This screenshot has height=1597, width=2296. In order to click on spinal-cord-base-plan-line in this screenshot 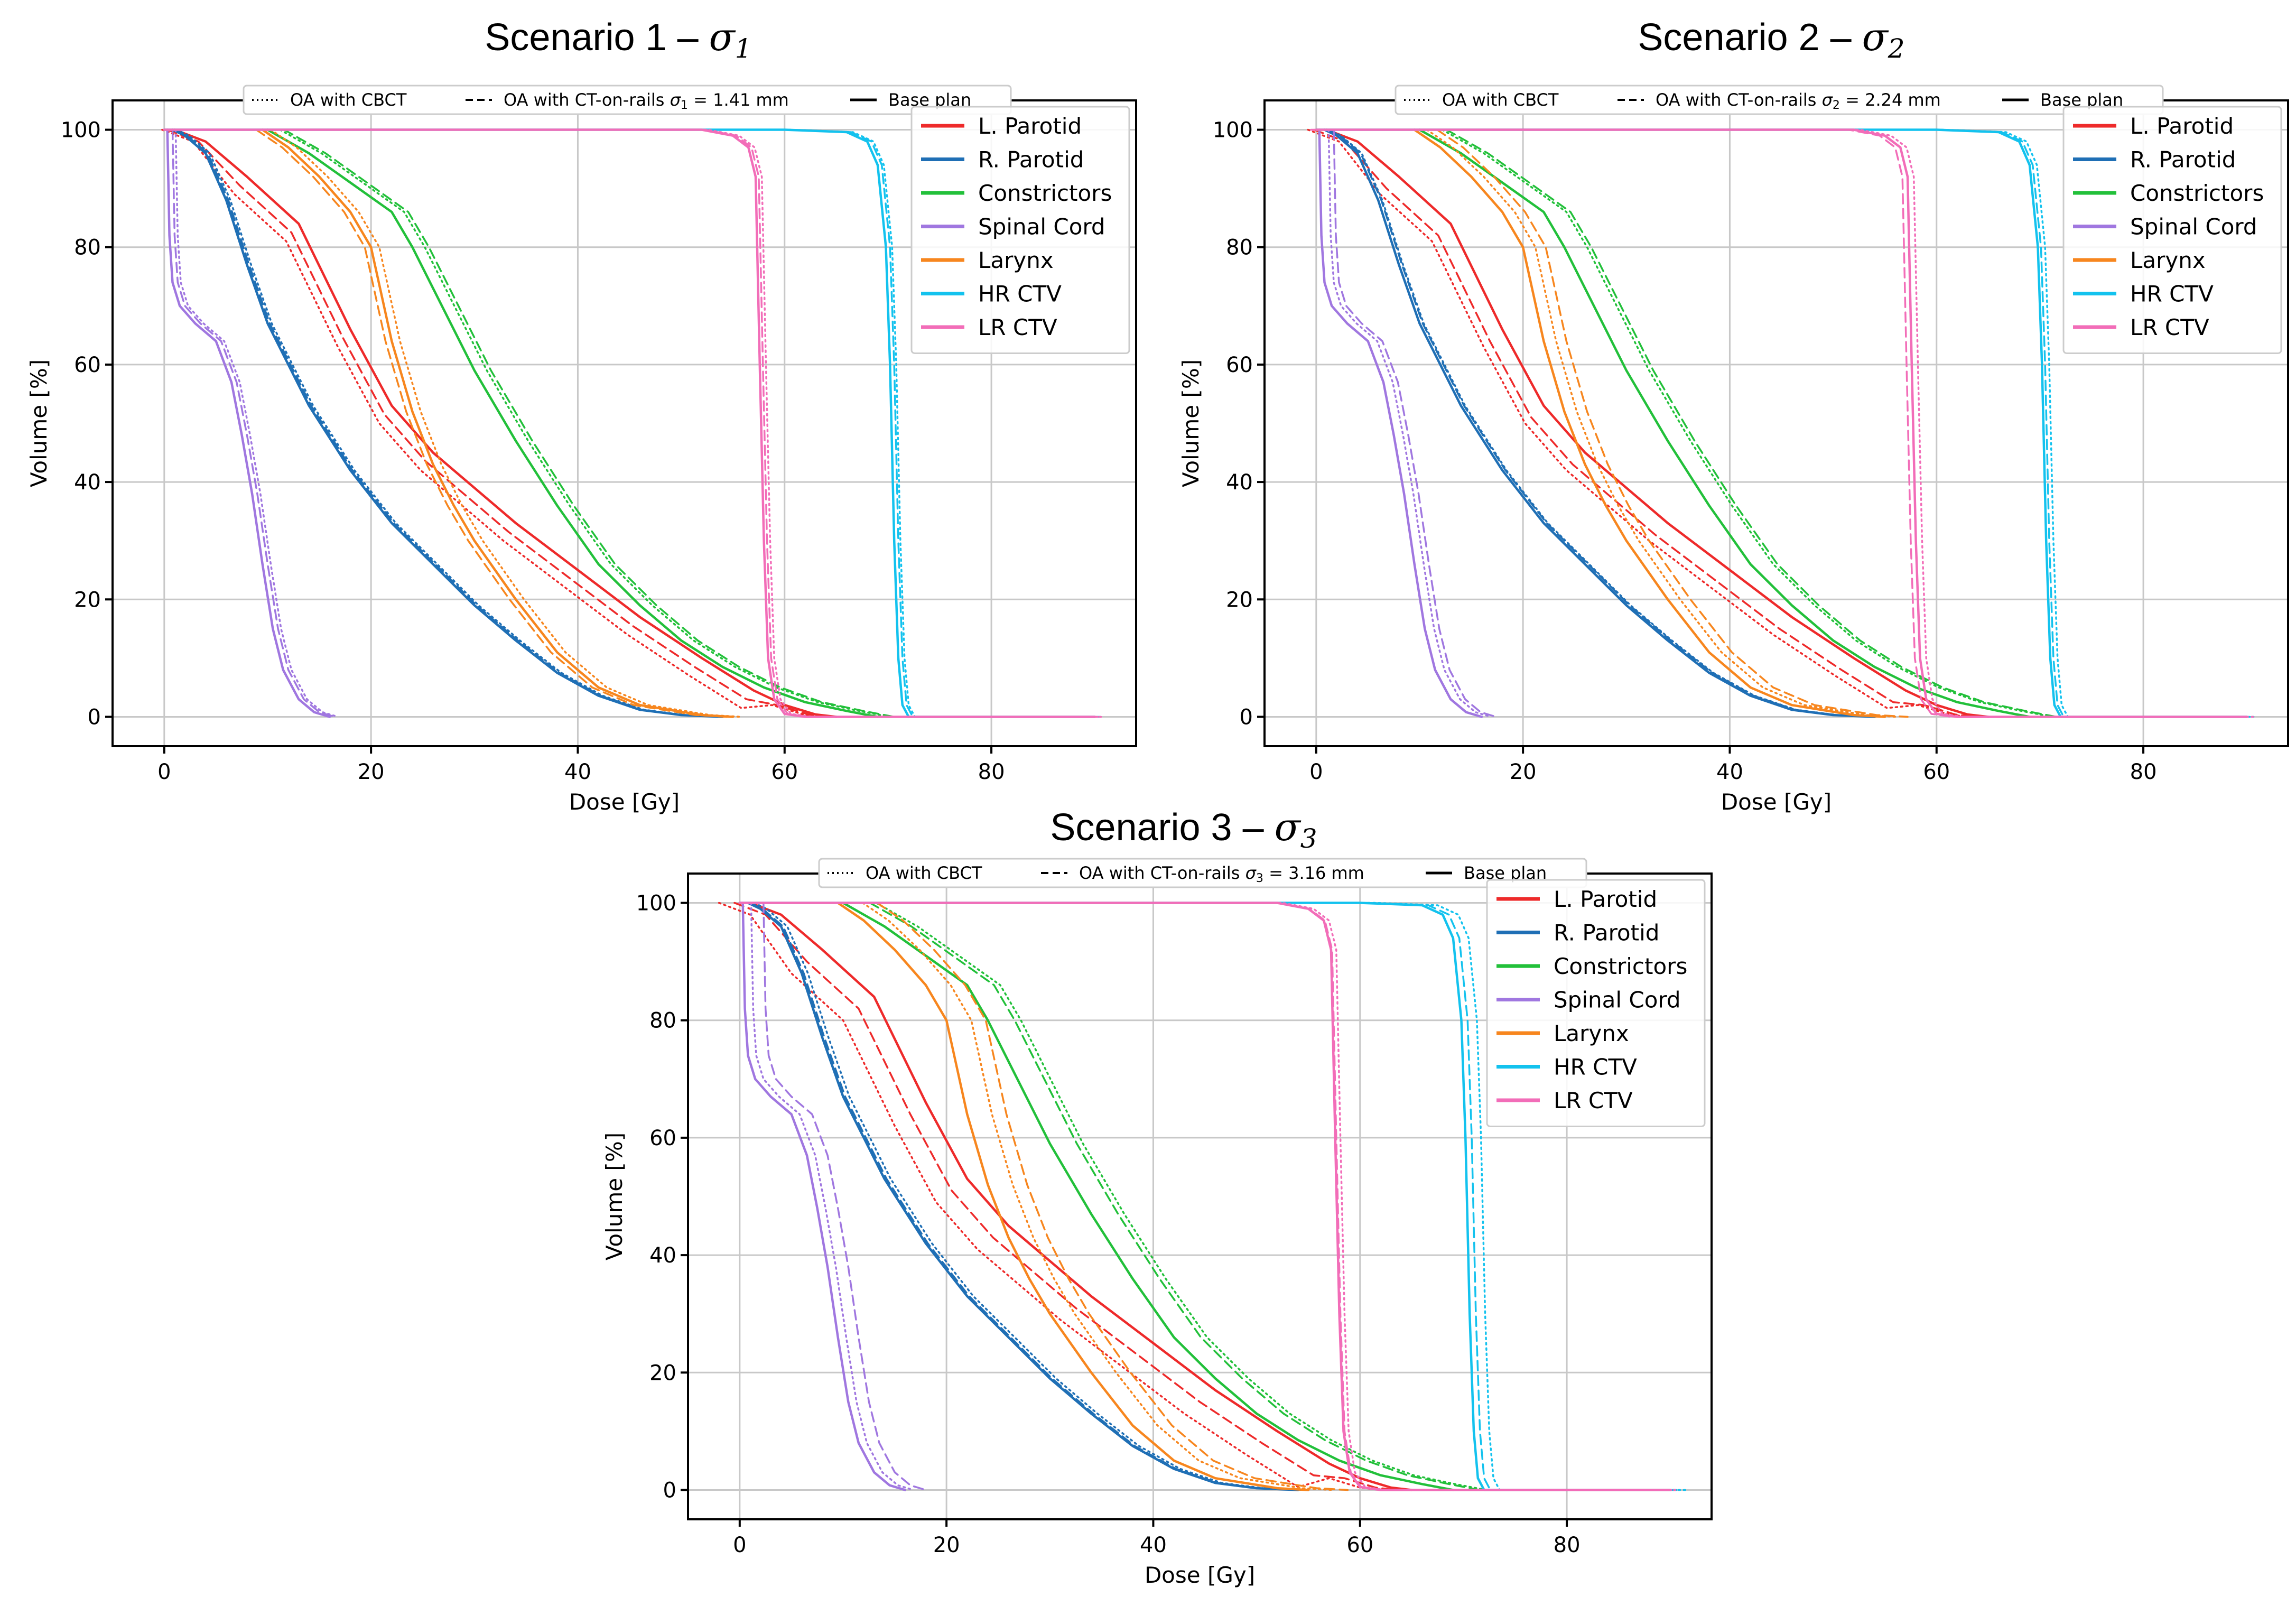, I will do `click(824, 1197)`.